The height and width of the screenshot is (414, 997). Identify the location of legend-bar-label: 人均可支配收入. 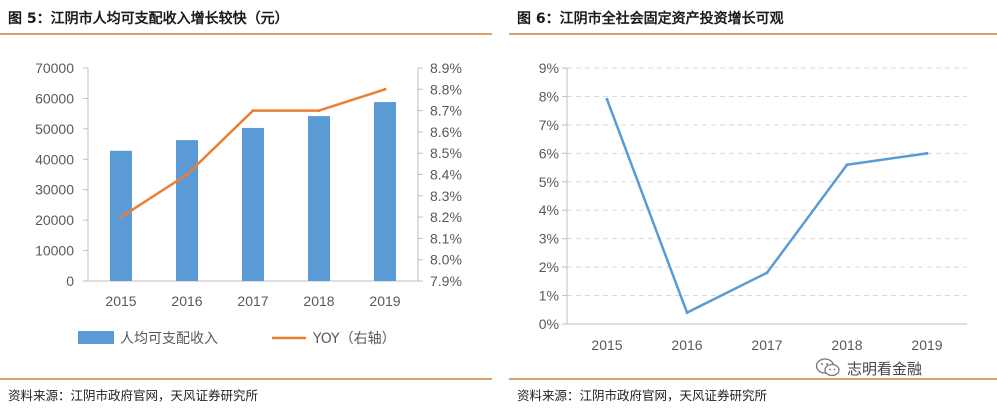
(169, 339).